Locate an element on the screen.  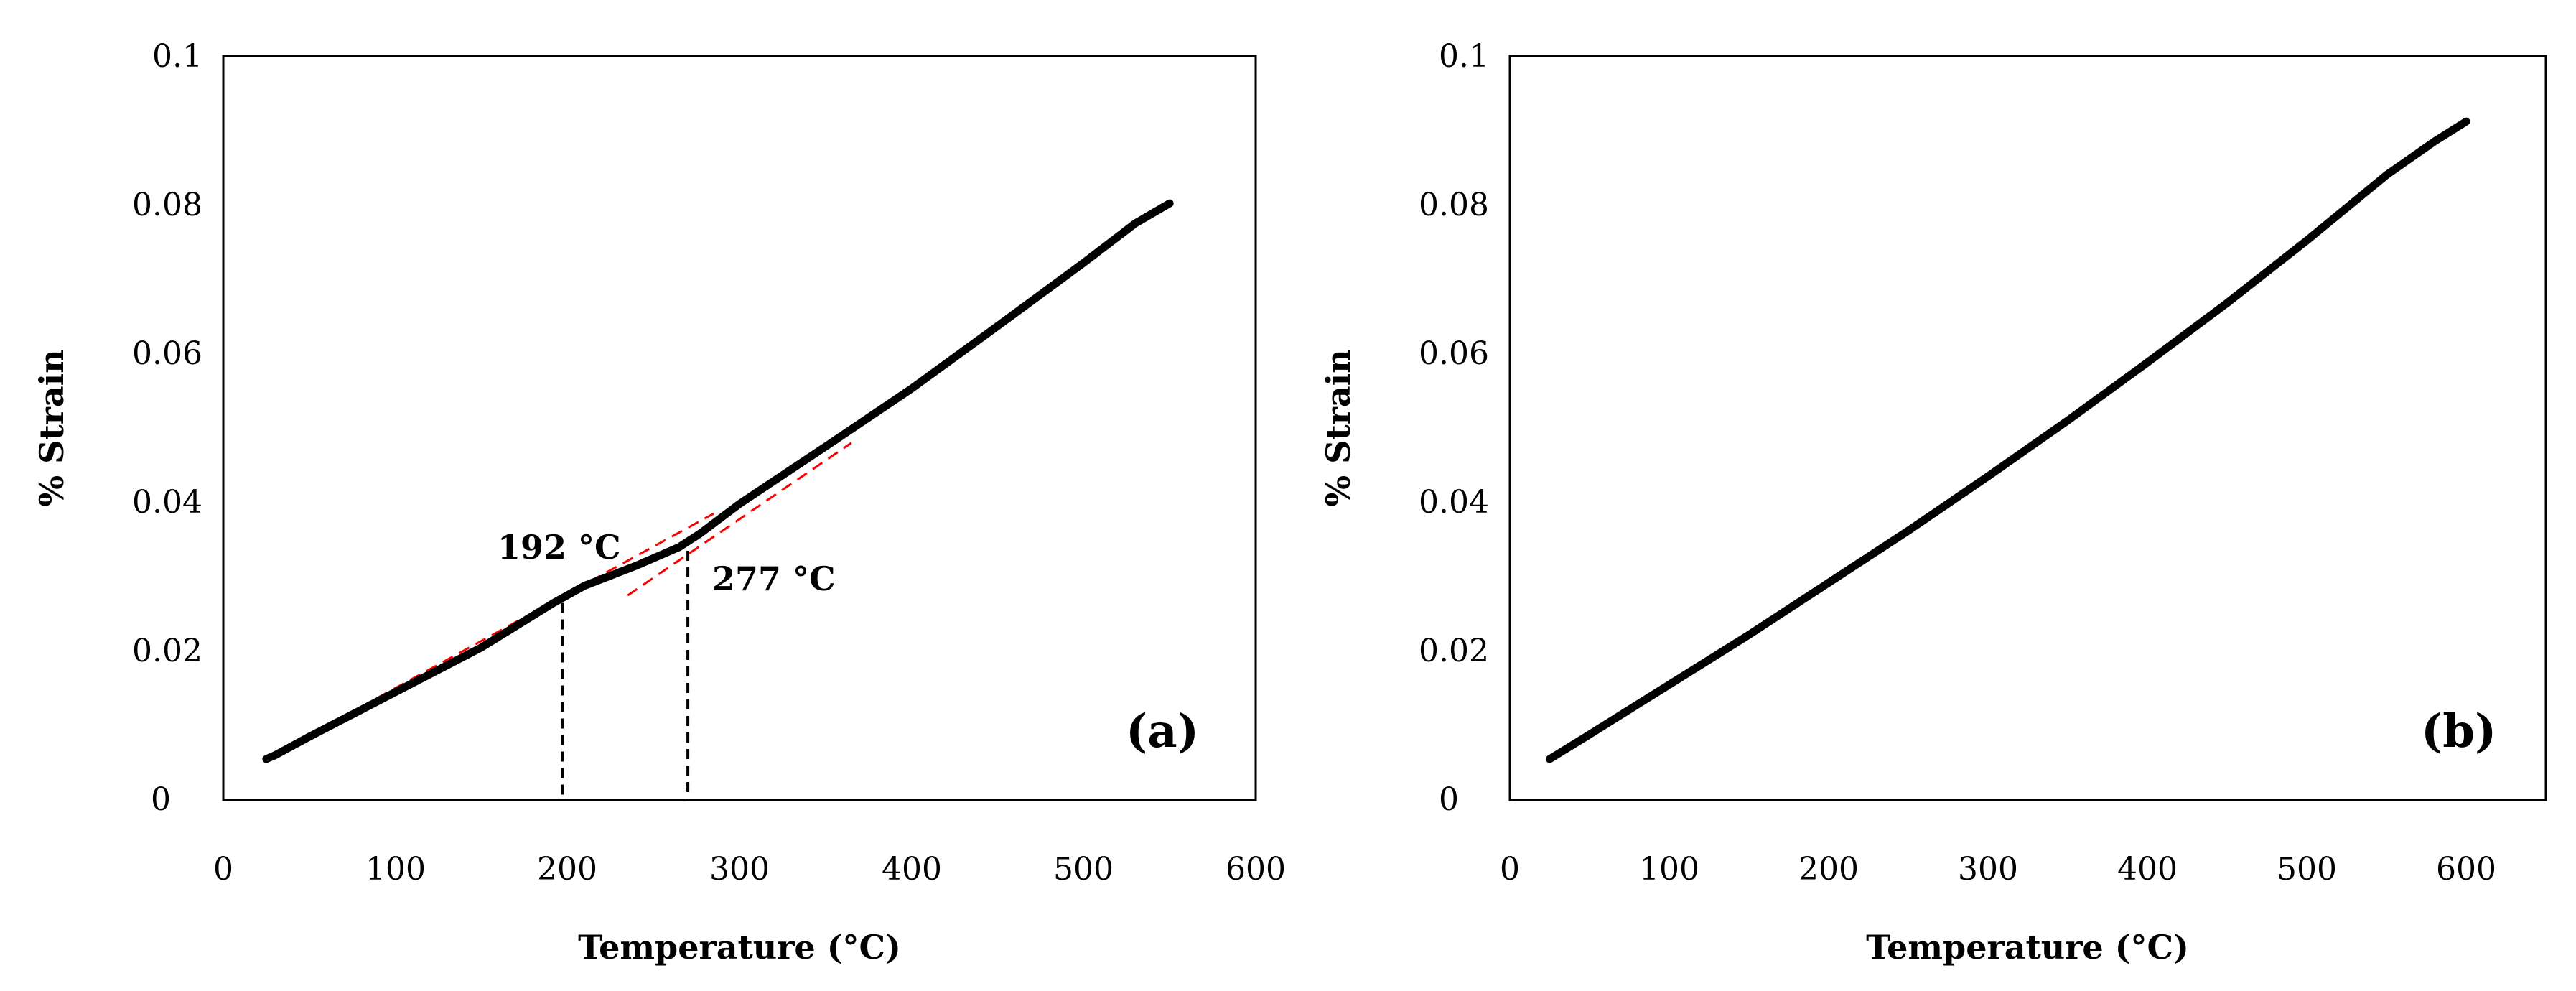
panel-label-b: (b) is located at coordinates (2458, 731).